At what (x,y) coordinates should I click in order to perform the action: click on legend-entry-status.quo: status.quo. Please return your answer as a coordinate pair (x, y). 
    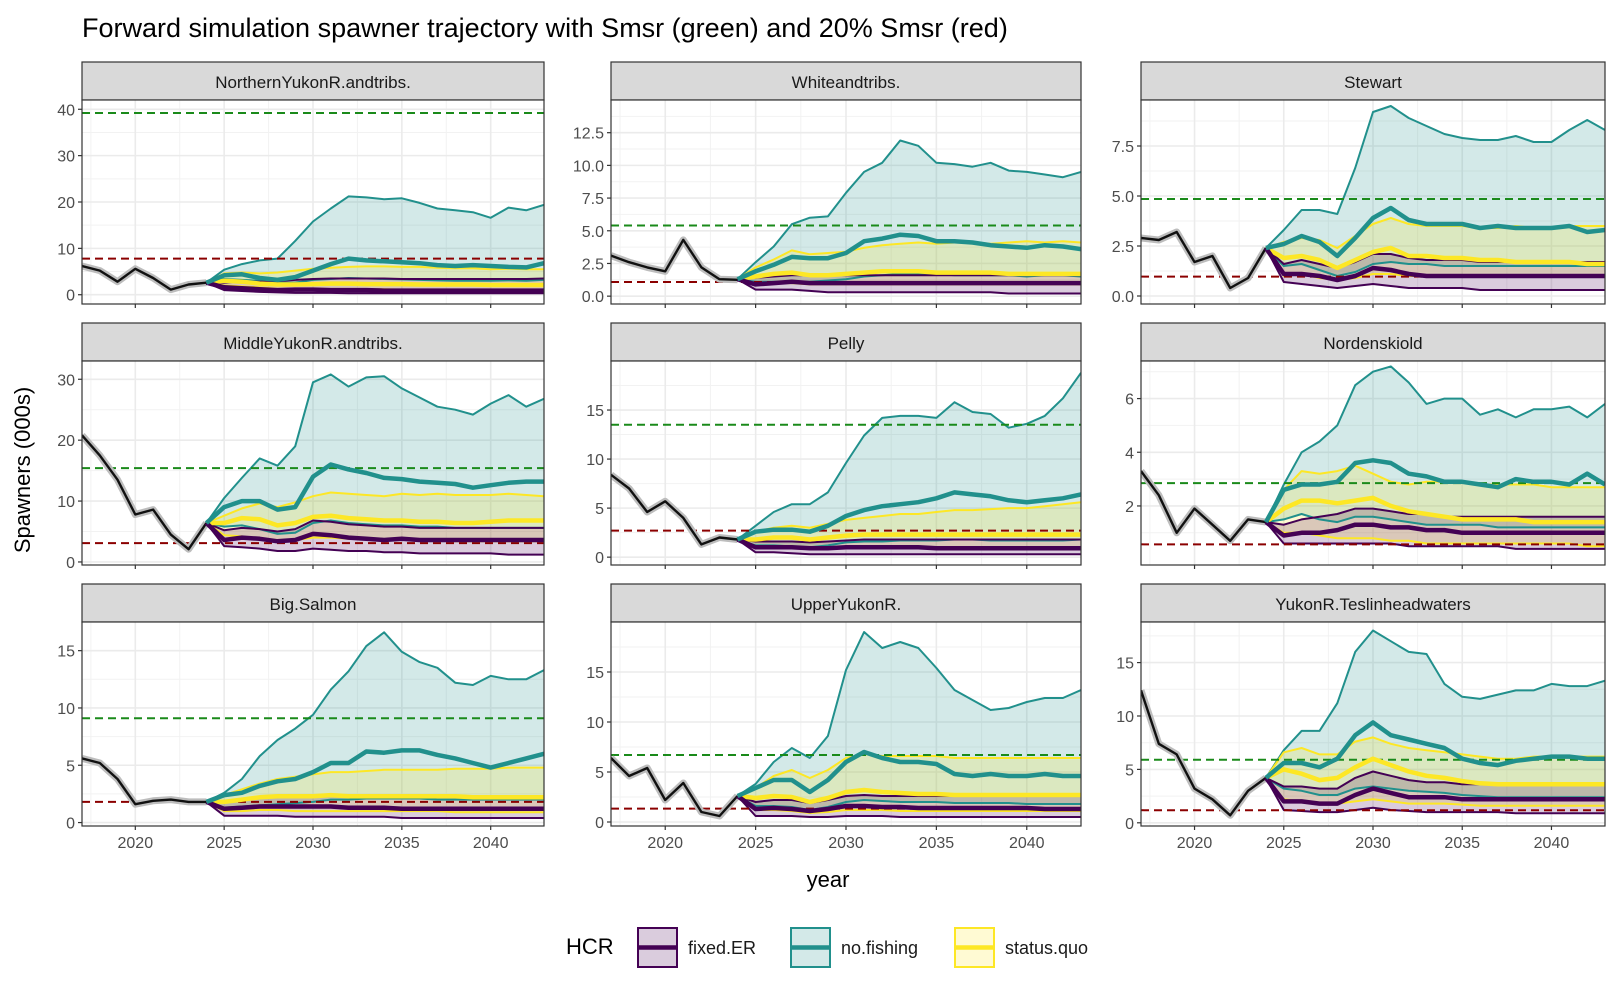
    Looking at the image, I should click on (1021, 947).